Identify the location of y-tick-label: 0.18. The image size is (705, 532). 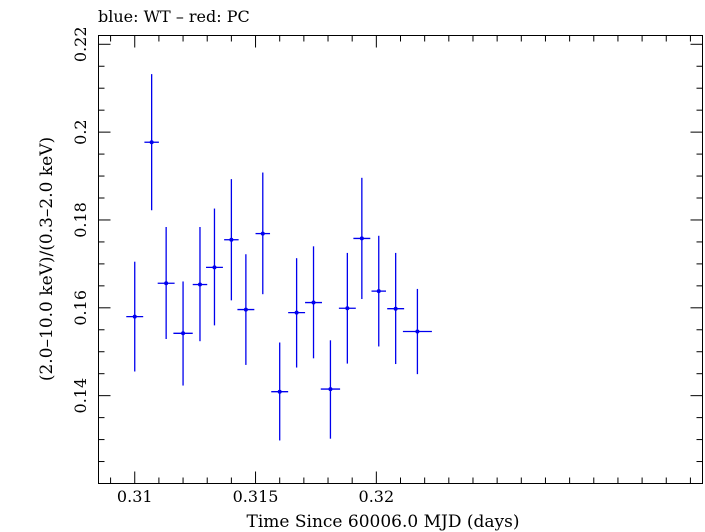
(80, 220).